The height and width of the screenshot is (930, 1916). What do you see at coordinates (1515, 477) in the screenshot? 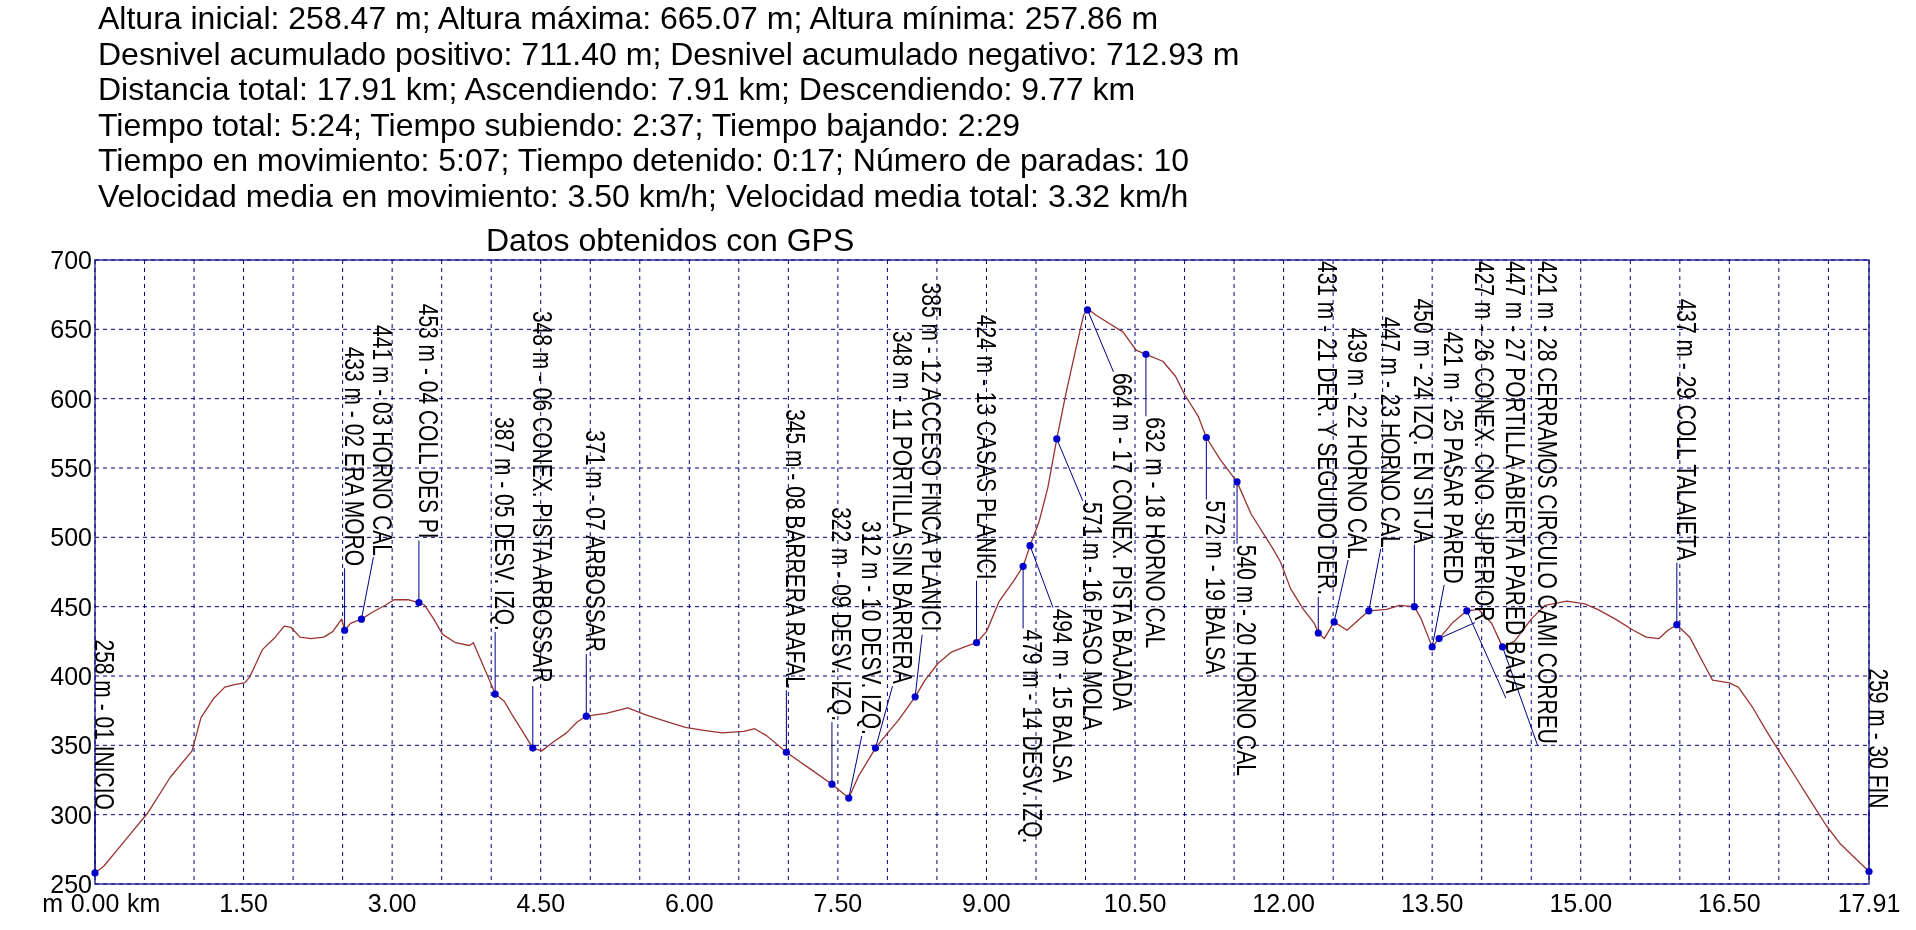
I see `annotation: 447 m - 27 PORTILLA ABIERTA PARED BAJA` at bounding box center [1515, 477].